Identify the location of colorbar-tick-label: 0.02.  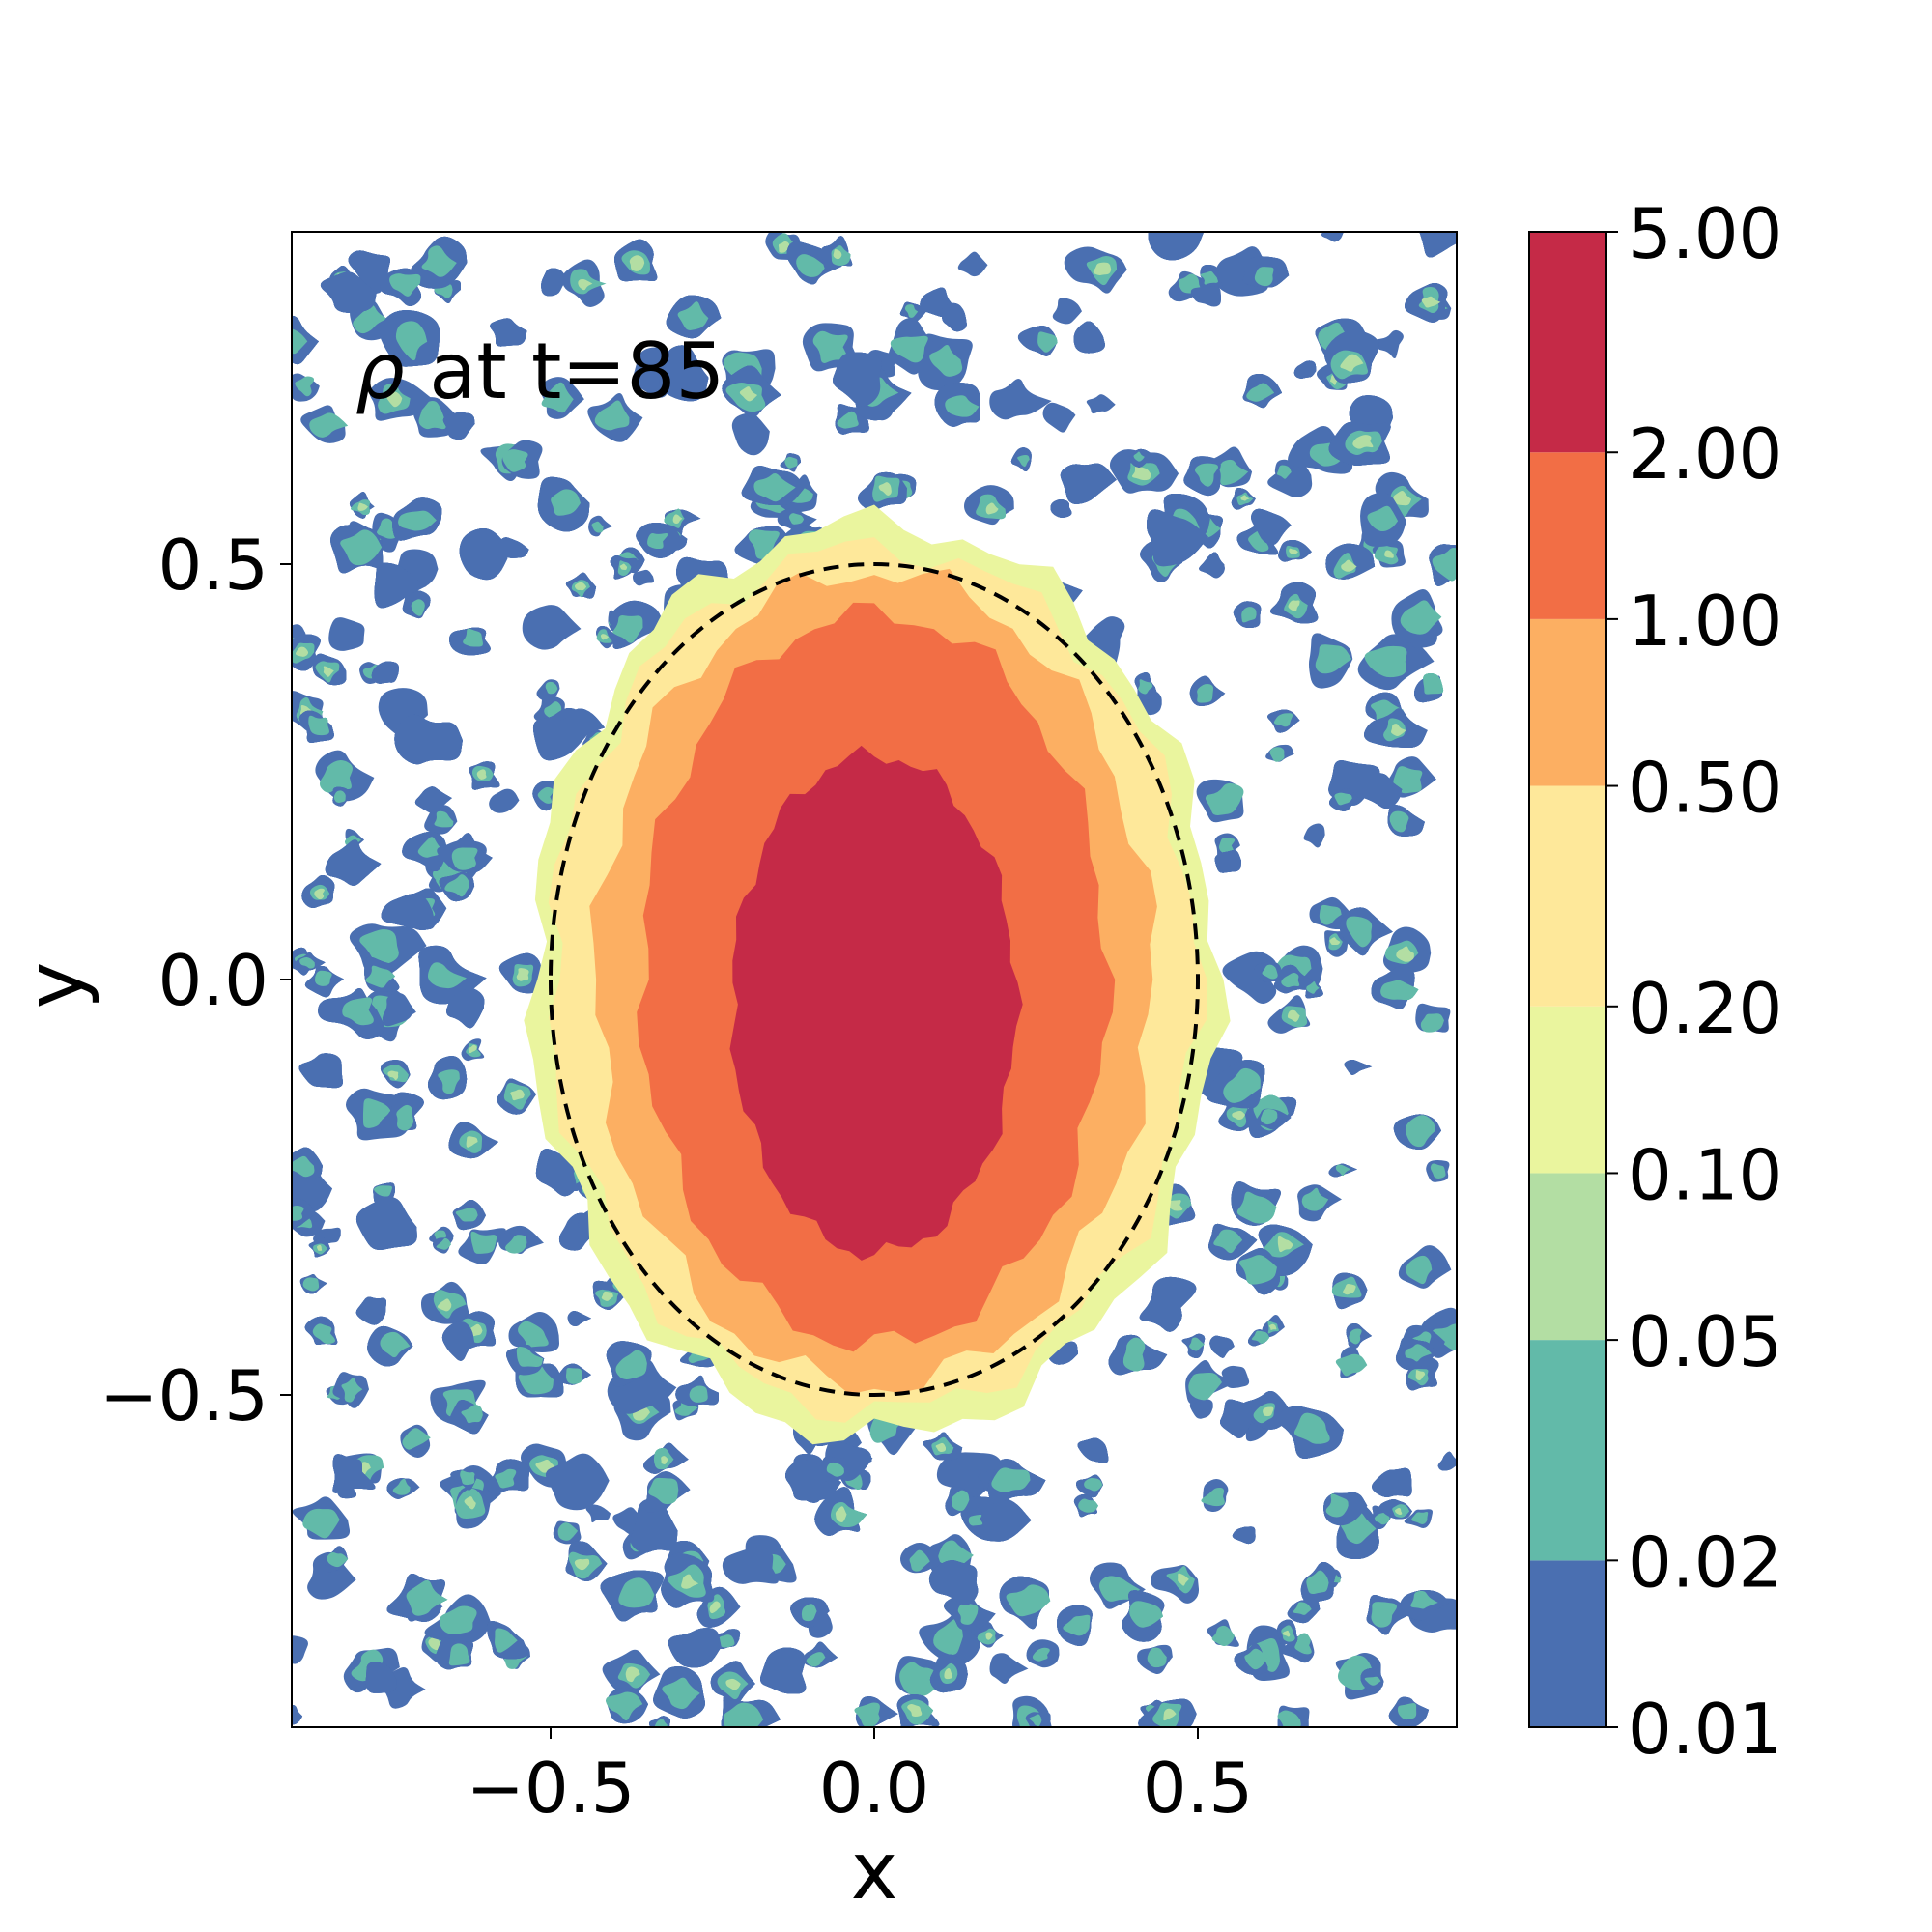
(1705, 1562).